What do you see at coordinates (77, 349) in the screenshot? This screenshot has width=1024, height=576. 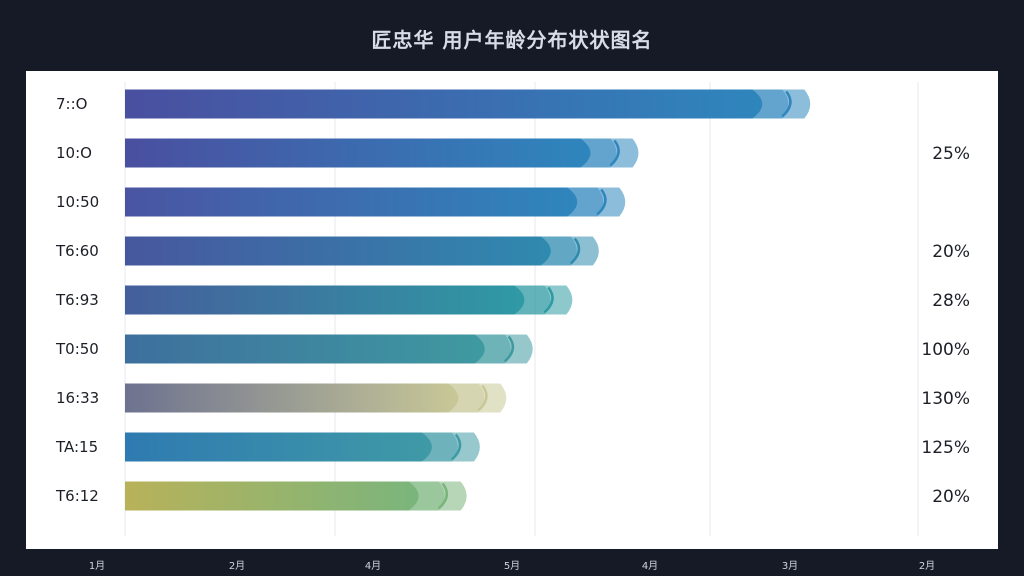 I see `category-label: T0:50` at bounding box center [77, 349].